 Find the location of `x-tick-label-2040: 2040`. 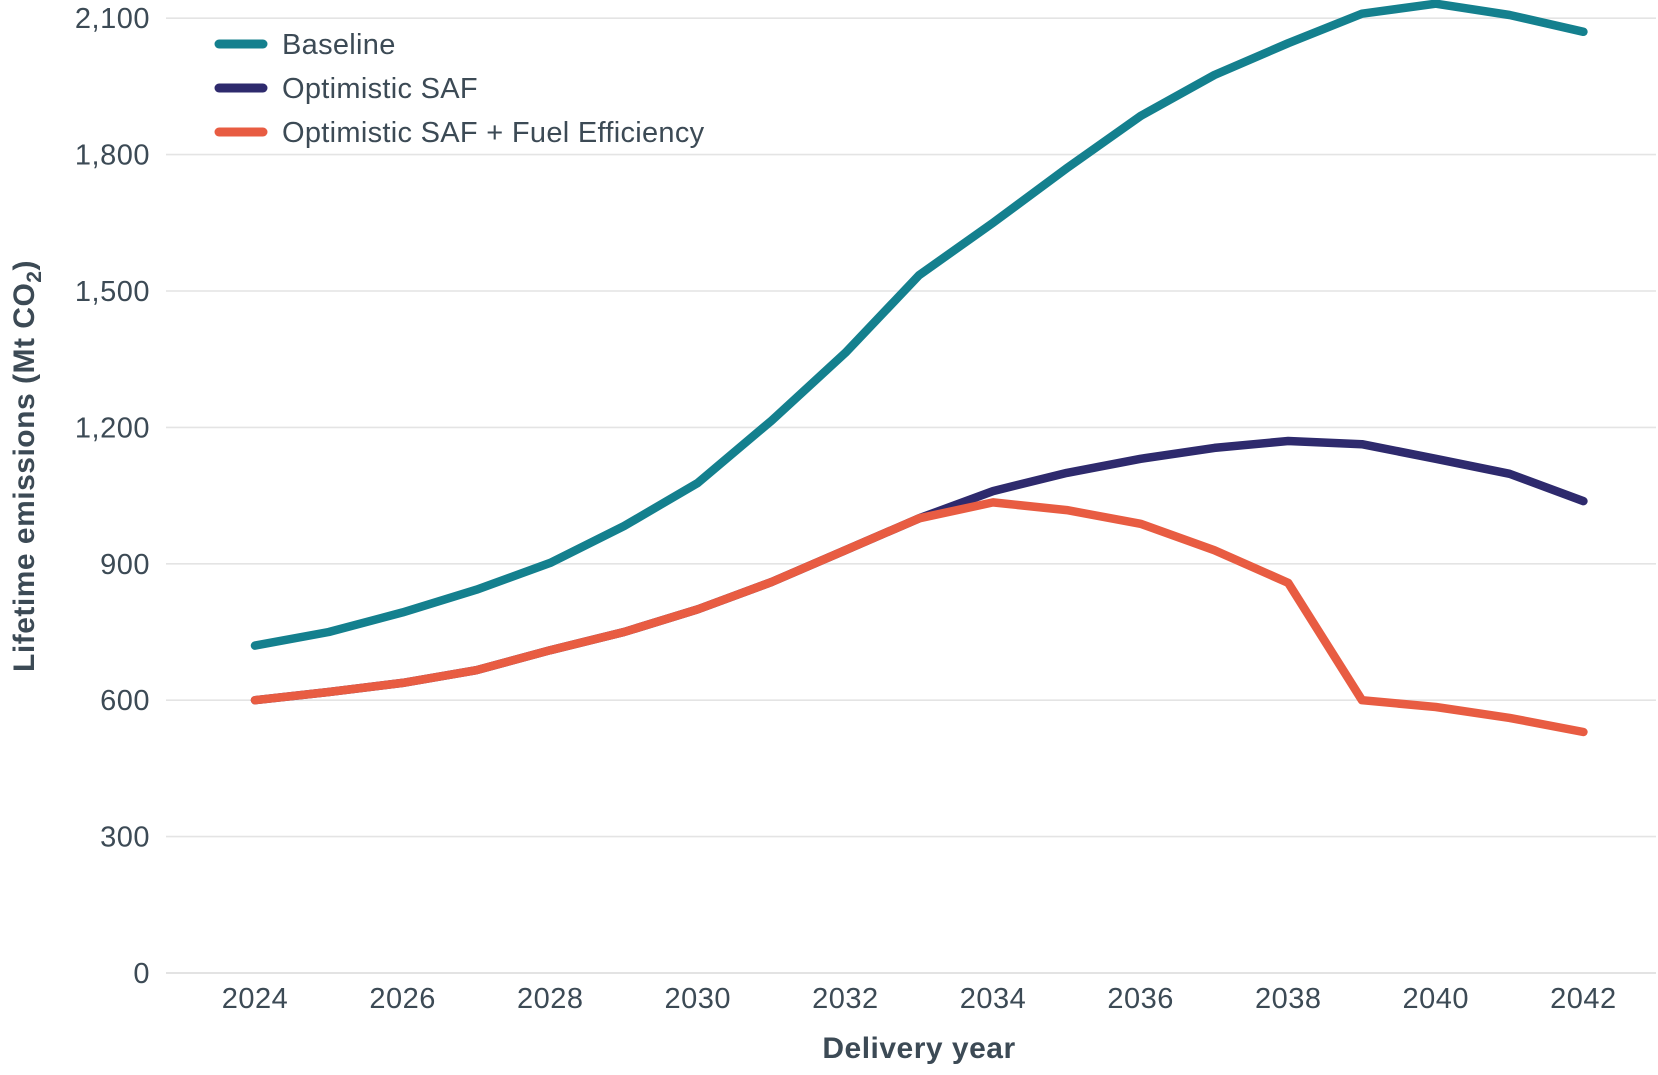

x-tick-label-2040: 2040 is located at coordinates (1436, 999).